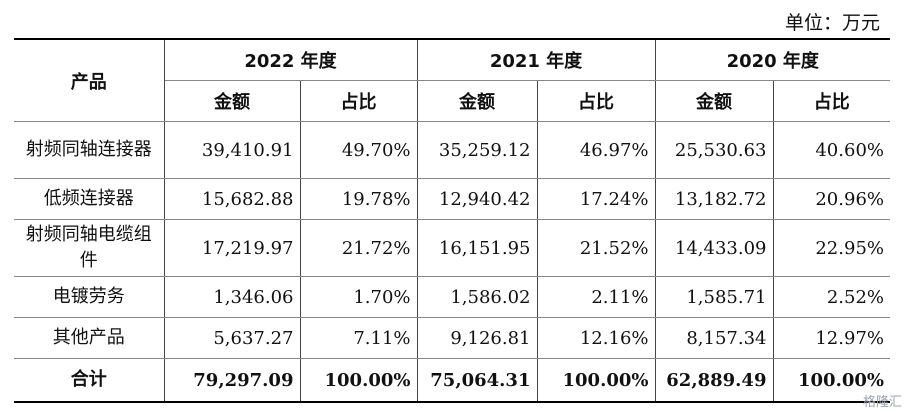 This screenshot has height=412, width=908. Describe the element at coordinates (89, 380) in the screenshot. I see `total-label: 合计` at that location.